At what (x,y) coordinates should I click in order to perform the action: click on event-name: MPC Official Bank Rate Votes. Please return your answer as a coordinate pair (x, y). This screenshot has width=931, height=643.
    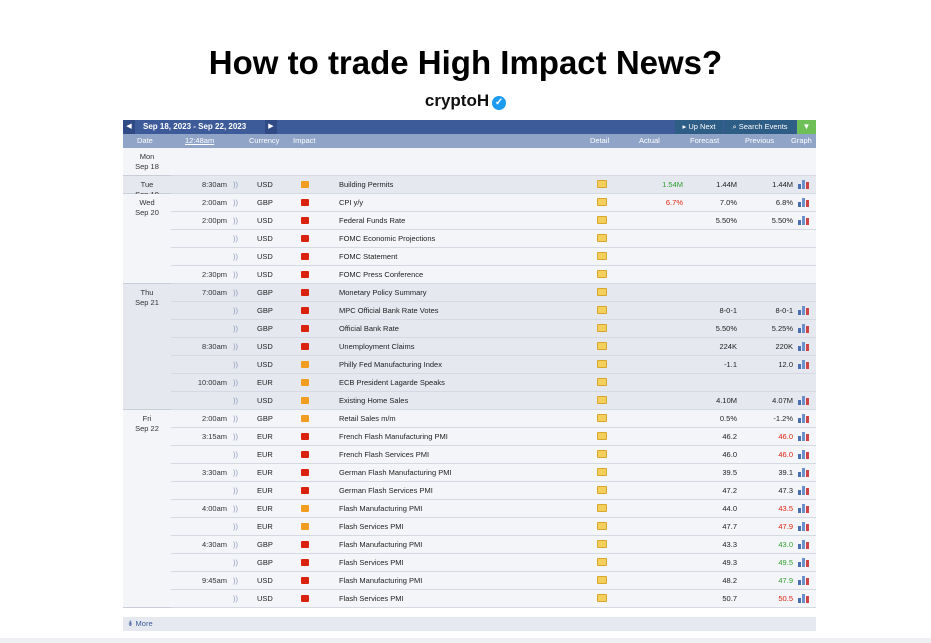
    Looking at the image, I should click on (389, 310).